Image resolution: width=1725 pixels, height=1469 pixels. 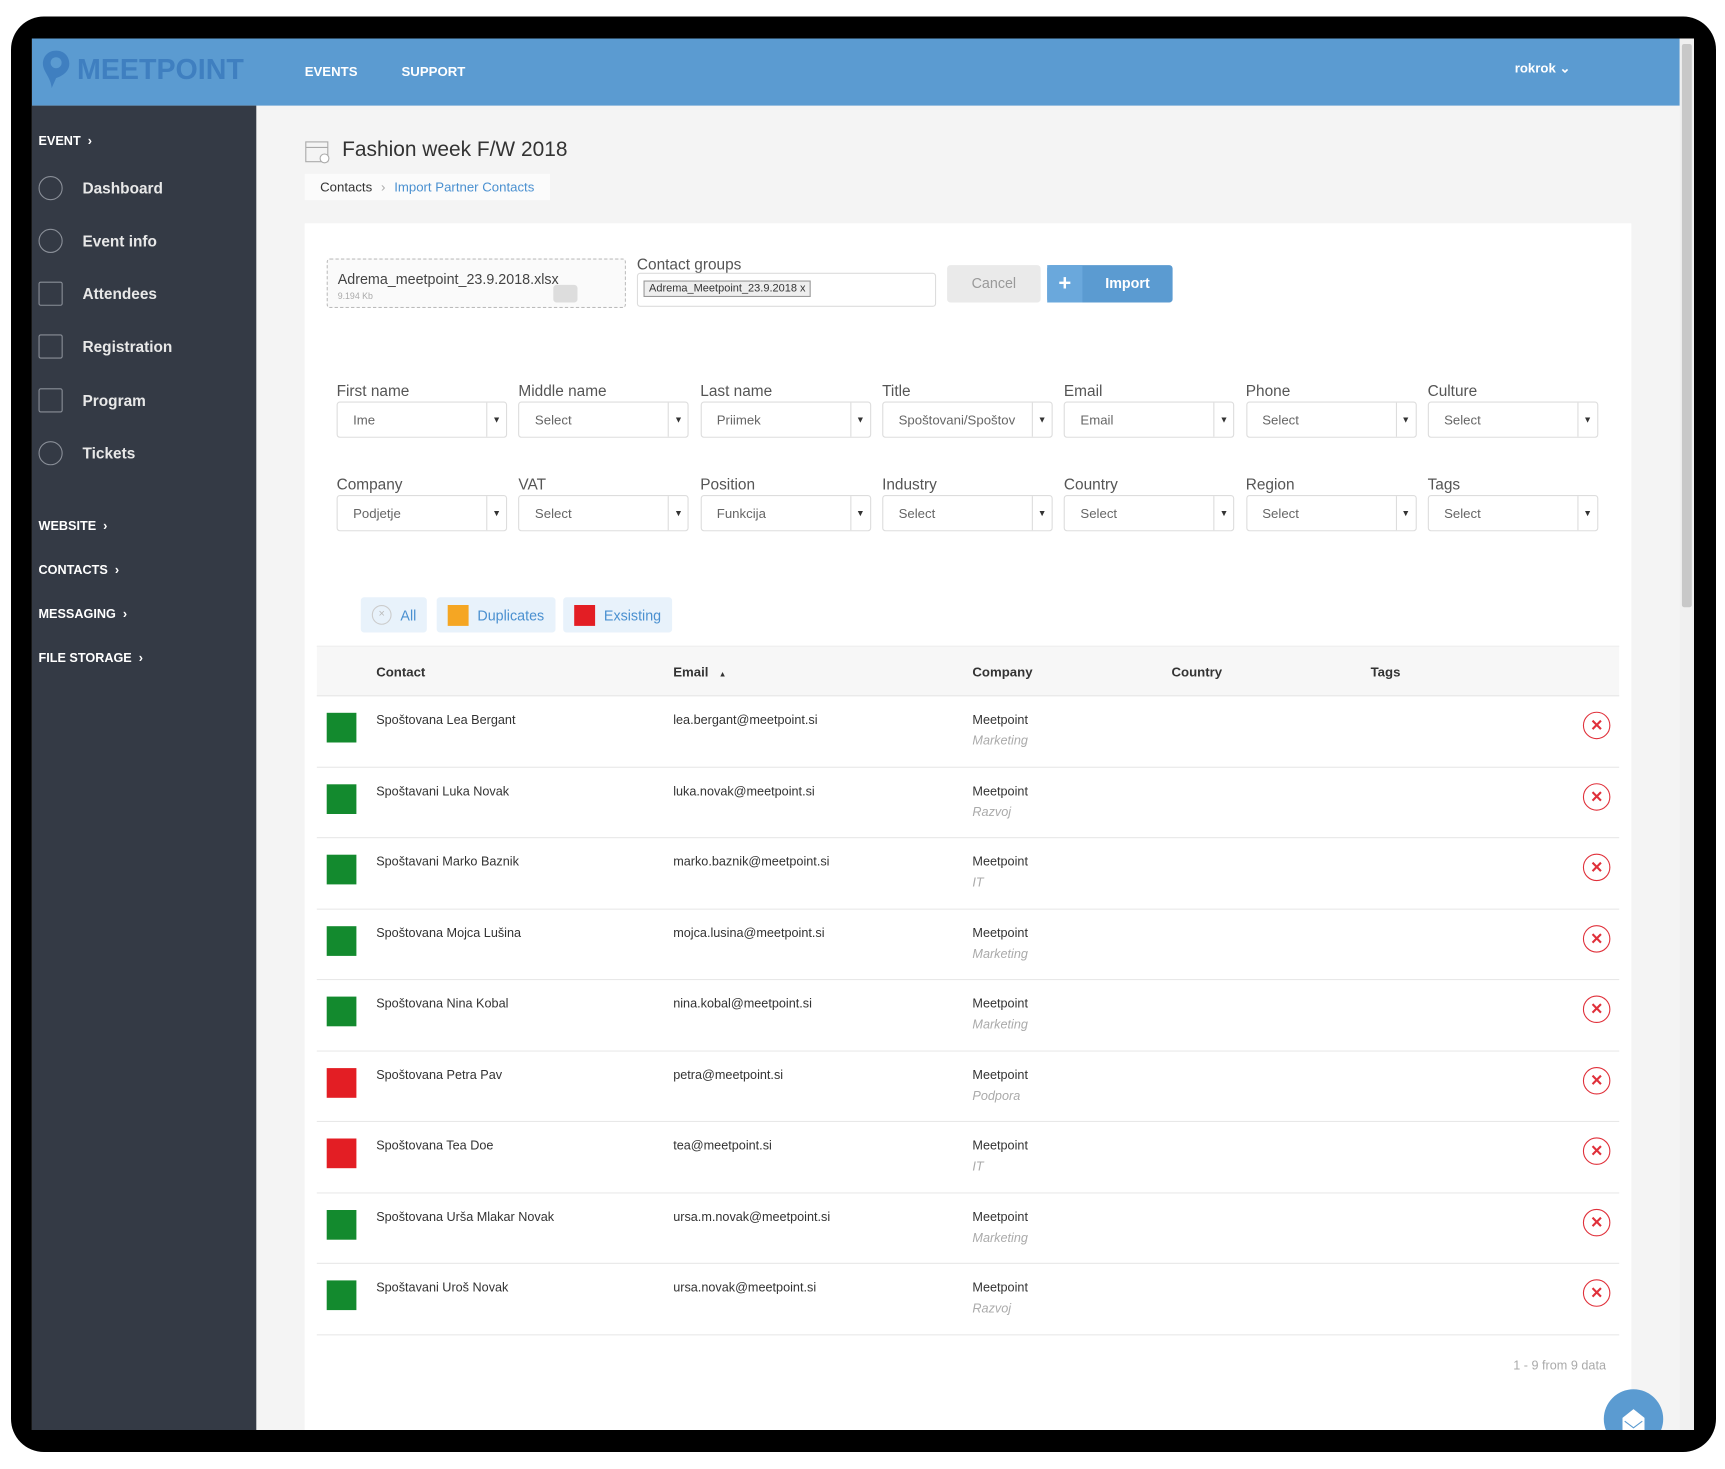 I want to click on import-button: + Import, so click(x=1110, y=284).